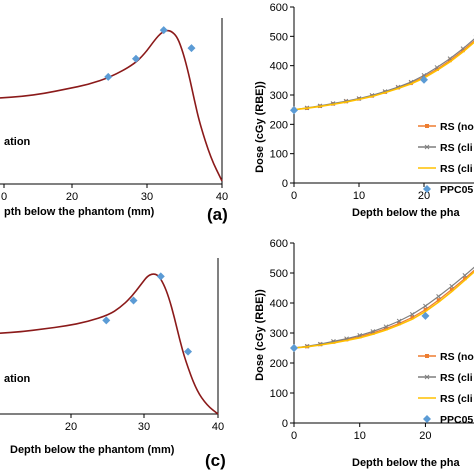 The image size is (474, 474). I want to click on panel-a-annotation: ation, so click(17, 142).